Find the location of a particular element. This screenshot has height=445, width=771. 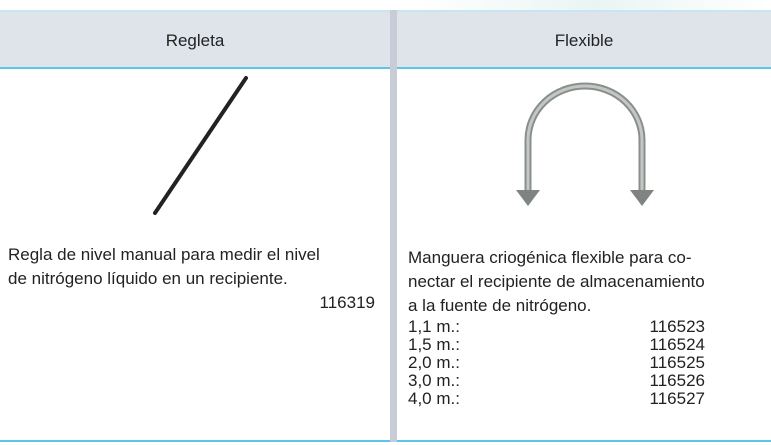

variant-code: 116526 is located at coordinates (677, 380).